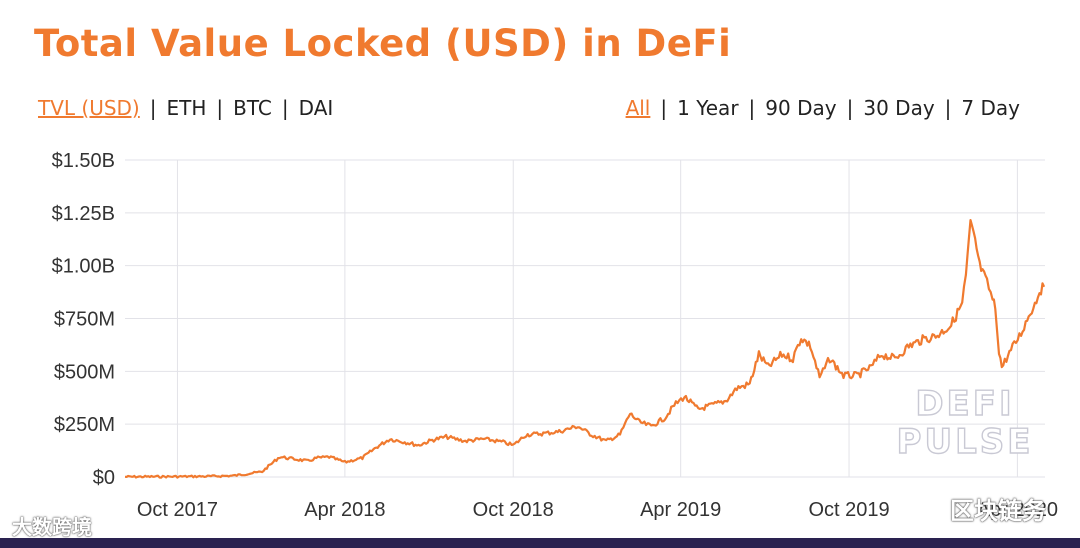 The height and width of the screenshot is (548, 1080). I want to click on range-30-day: 30 Day, so click(899, 108).